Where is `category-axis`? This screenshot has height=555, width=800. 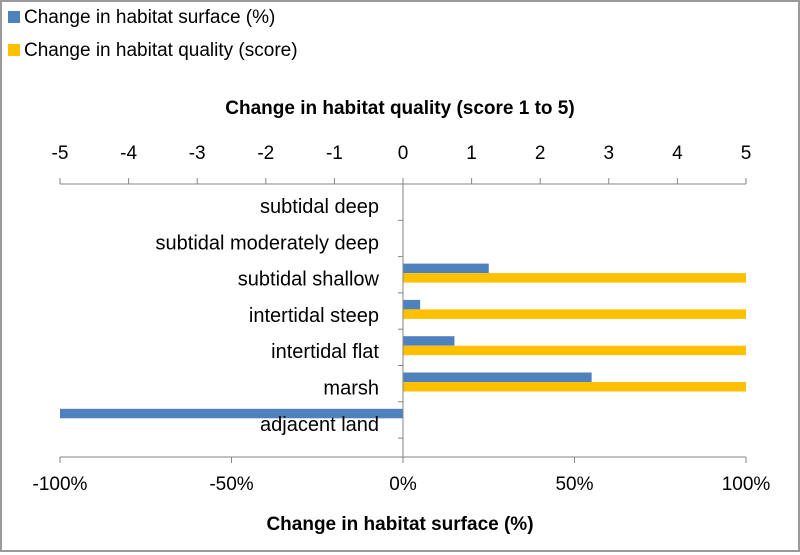 category-axis is located at coordinates (401, 320).